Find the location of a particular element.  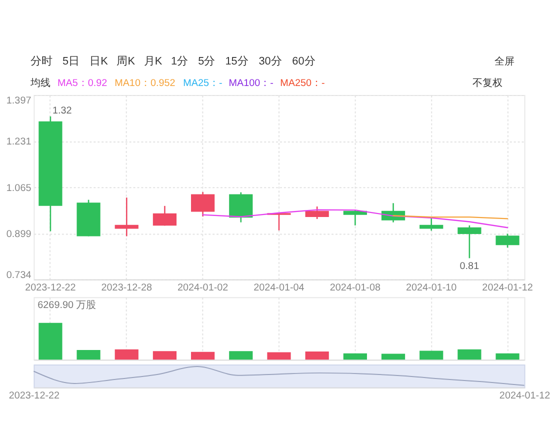

text: 5日 is located at coordinates (71, 61).